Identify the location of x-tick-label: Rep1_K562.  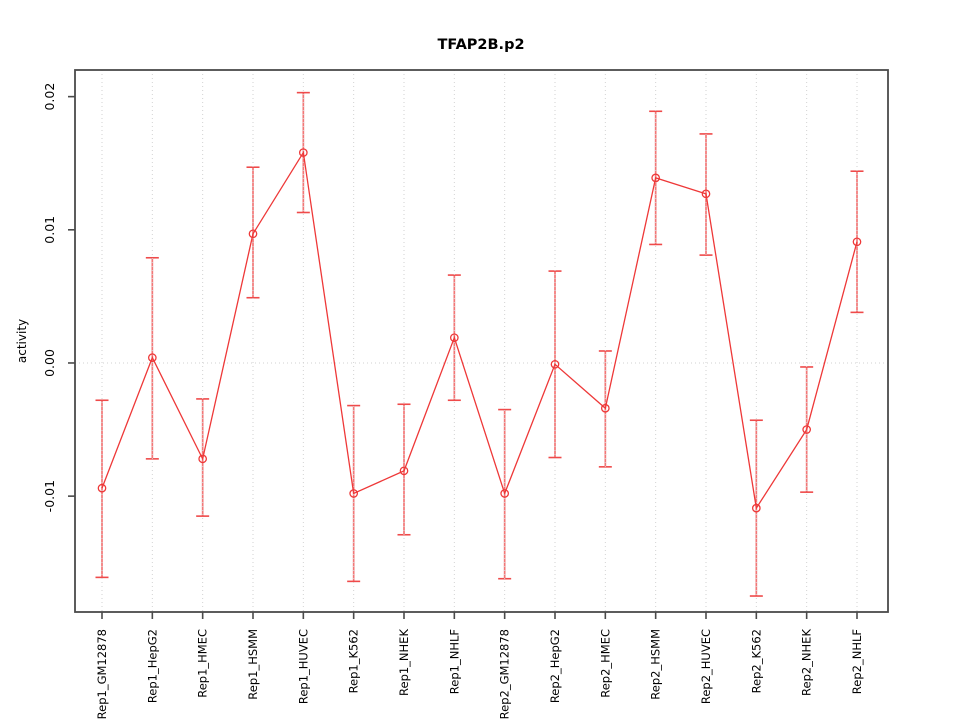
(354, 661).